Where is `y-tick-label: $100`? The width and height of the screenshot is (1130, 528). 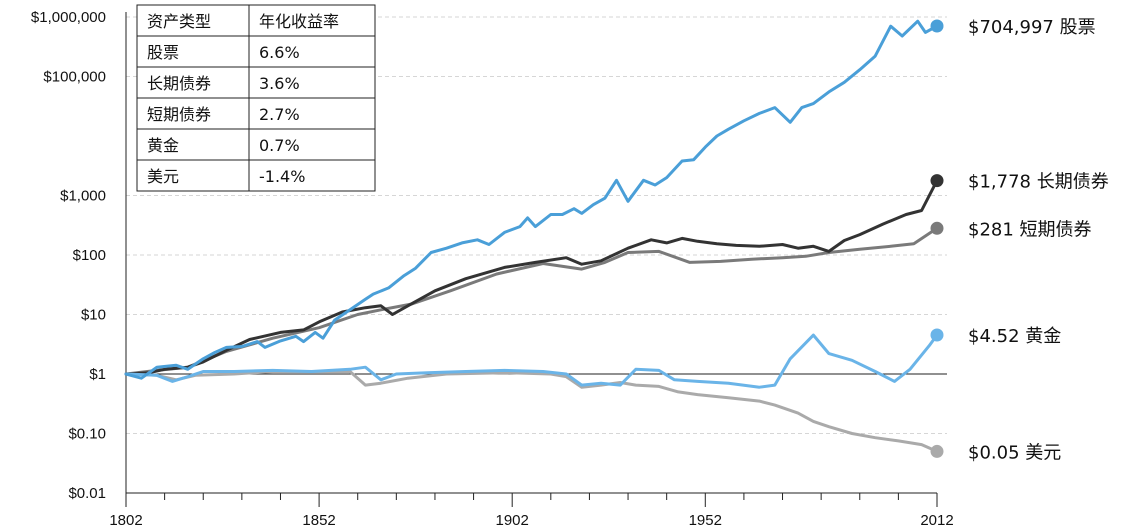 y-tick-label: $100 is located at coordinates (89, 255).